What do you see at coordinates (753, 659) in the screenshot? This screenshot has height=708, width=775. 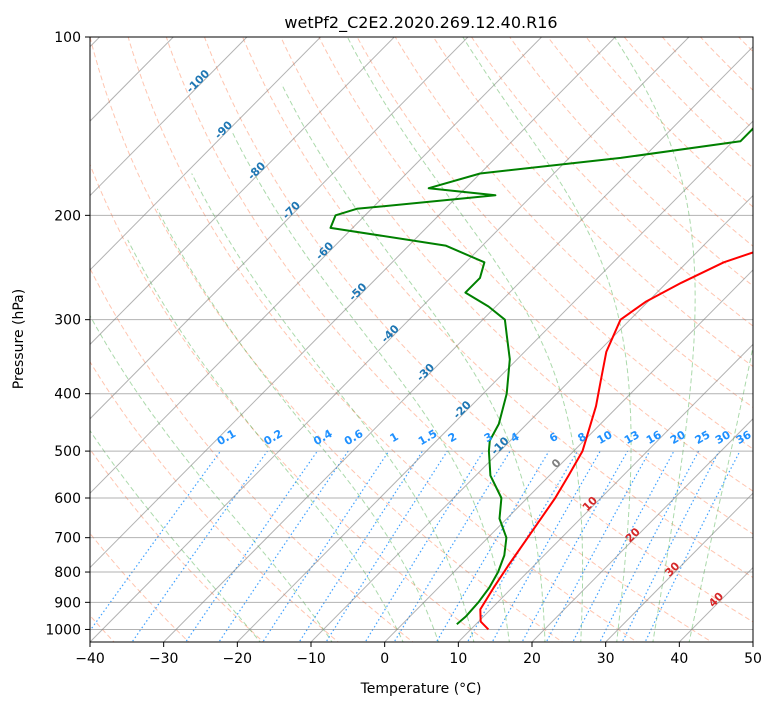 I see `x-tick-label: 50` at bounding box center [753, 659].